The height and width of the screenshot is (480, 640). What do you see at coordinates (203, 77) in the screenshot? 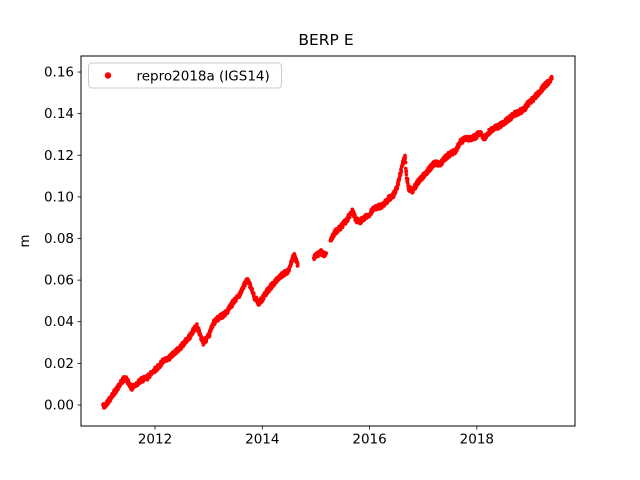
I see `legend-label: repro2018a (IGS14)` at bounding box center [203, 77].